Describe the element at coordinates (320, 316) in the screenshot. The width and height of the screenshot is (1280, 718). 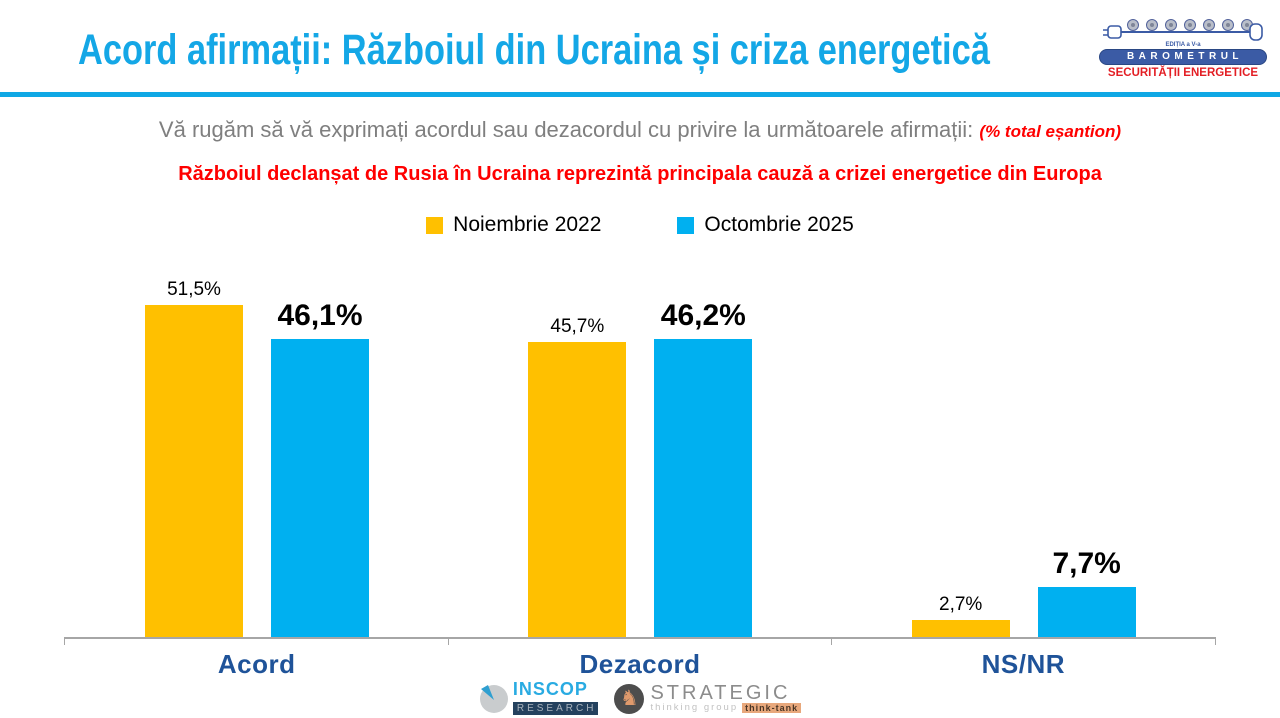
I see `bar-value-label: 46,1%` at that location.